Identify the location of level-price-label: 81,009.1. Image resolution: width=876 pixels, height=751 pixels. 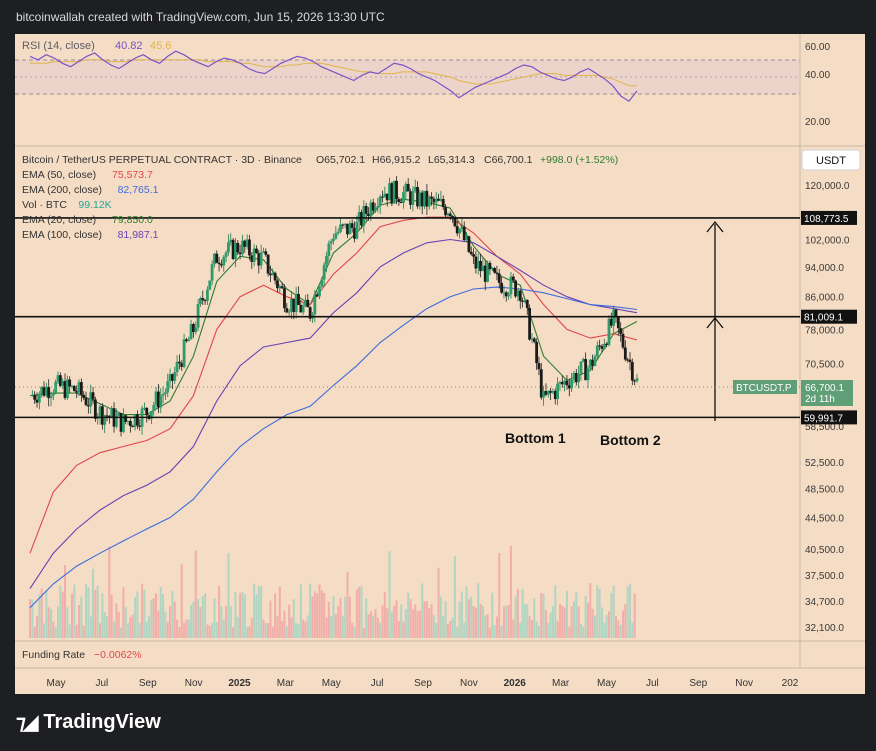
(823, 318).